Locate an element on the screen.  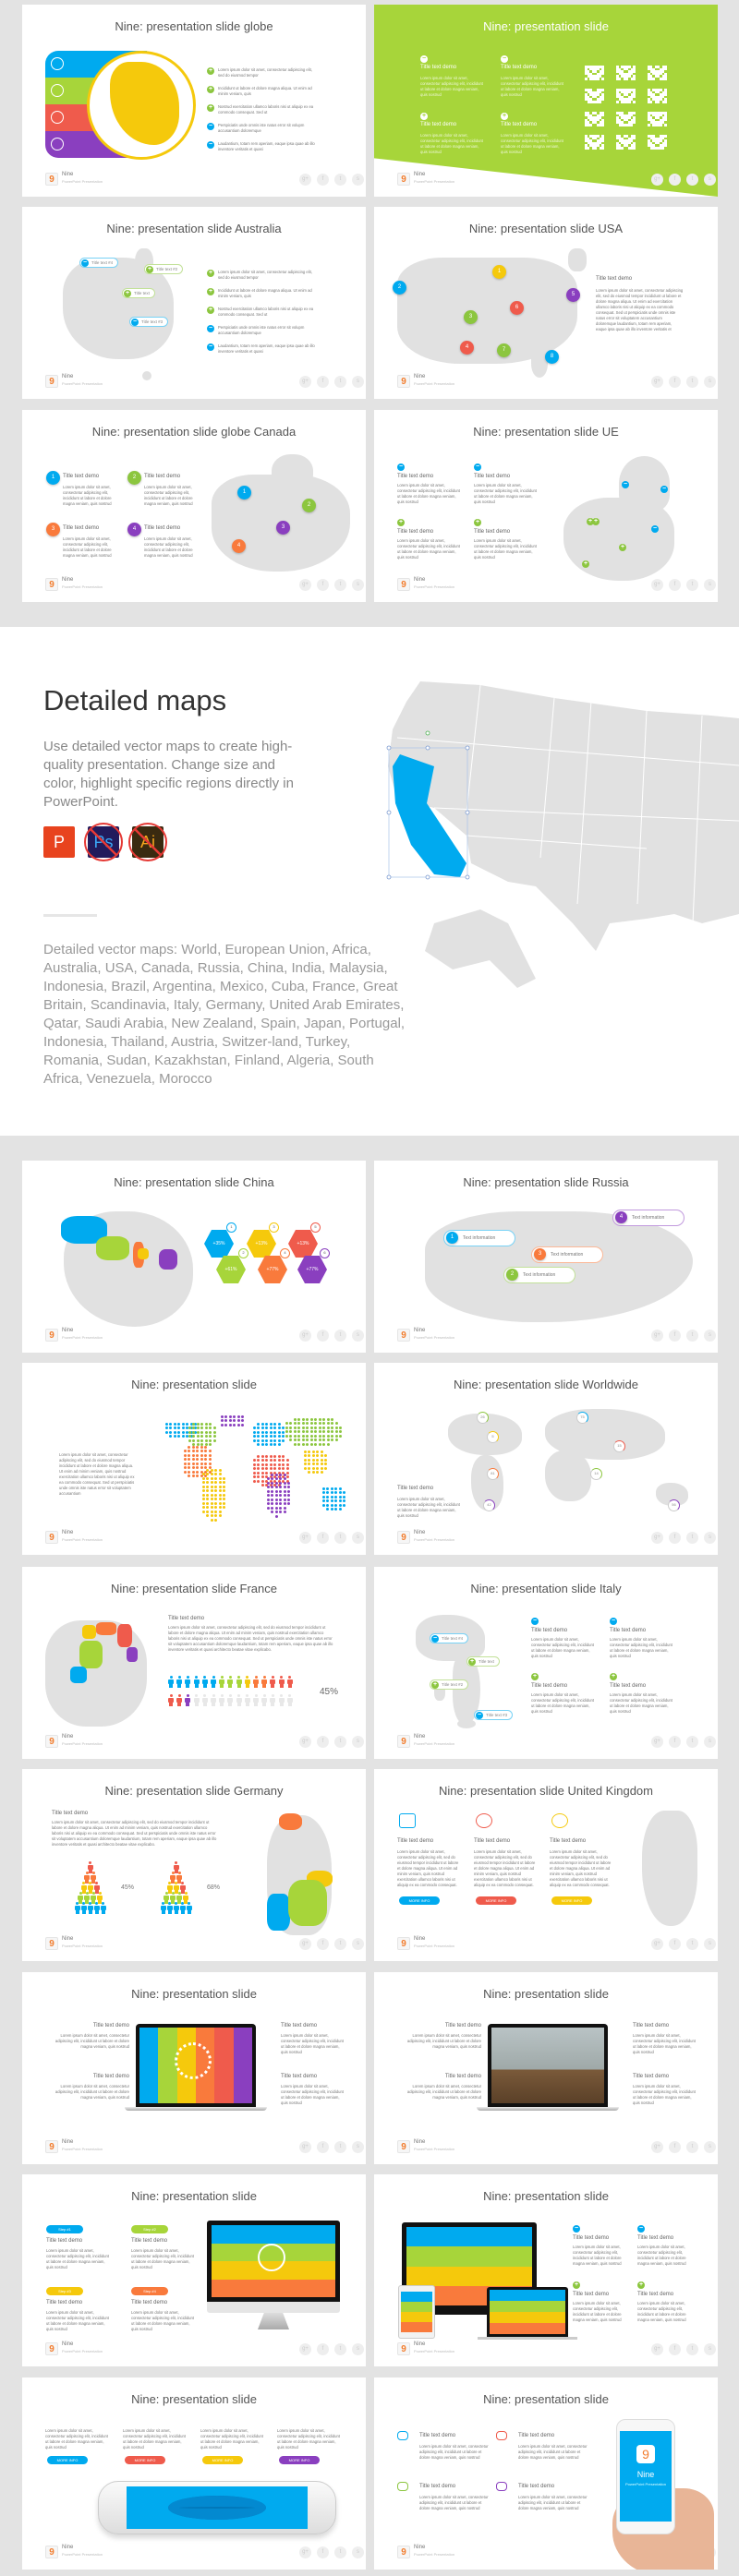
step-badge: Step #1 is located at coordinates (64, 2229).